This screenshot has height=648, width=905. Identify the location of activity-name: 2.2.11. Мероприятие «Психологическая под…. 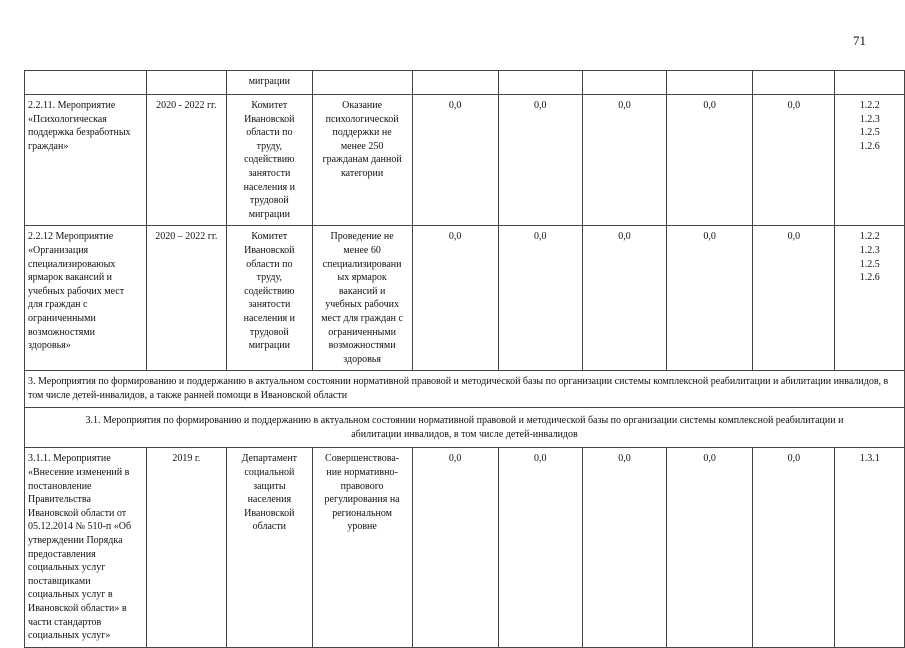
(85, 160).